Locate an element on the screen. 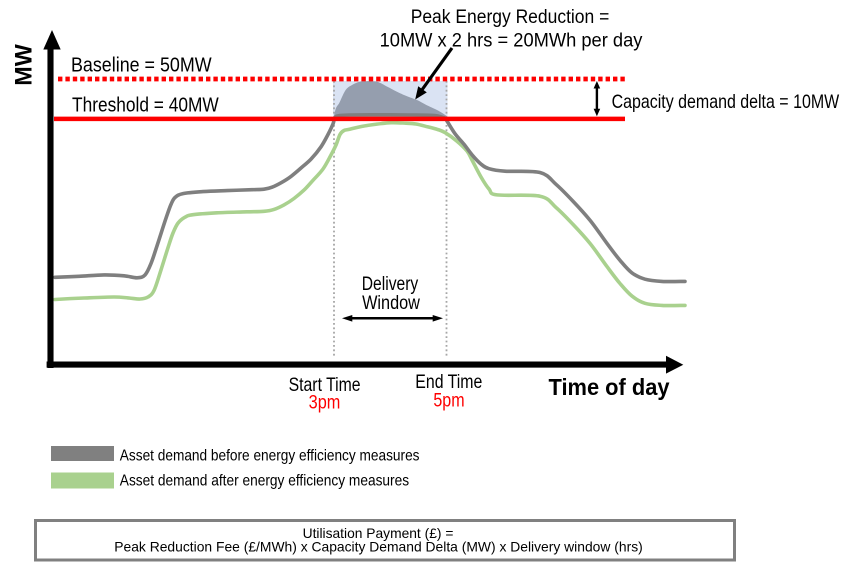 The height and width of the screenshot is (569, 846). svg-text: Peak Energy Reduction = is located at coordinates (510, 17).